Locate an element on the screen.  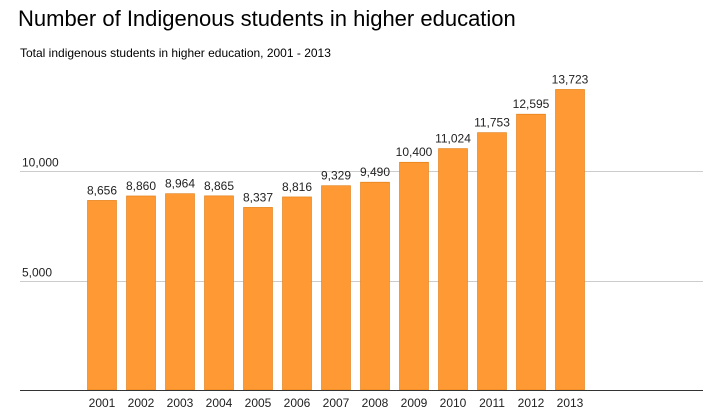
data-label: 11,024 is located at coordinates (453, 139).